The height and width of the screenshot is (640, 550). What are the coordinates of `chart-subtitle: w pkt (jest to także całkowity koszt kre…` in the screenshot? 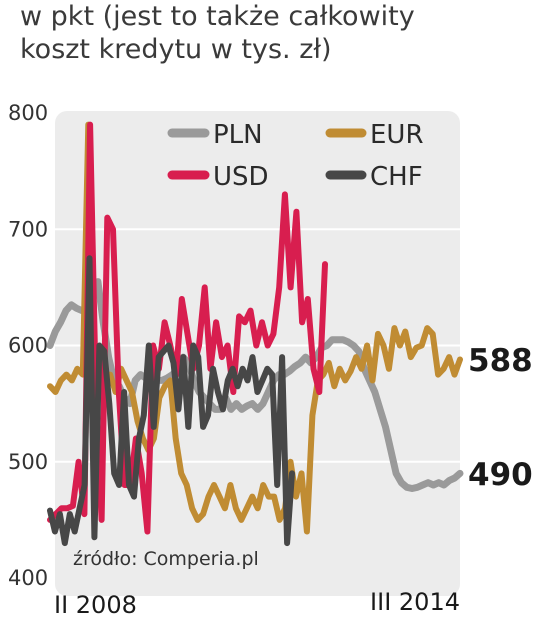 It's located at (280, 33).